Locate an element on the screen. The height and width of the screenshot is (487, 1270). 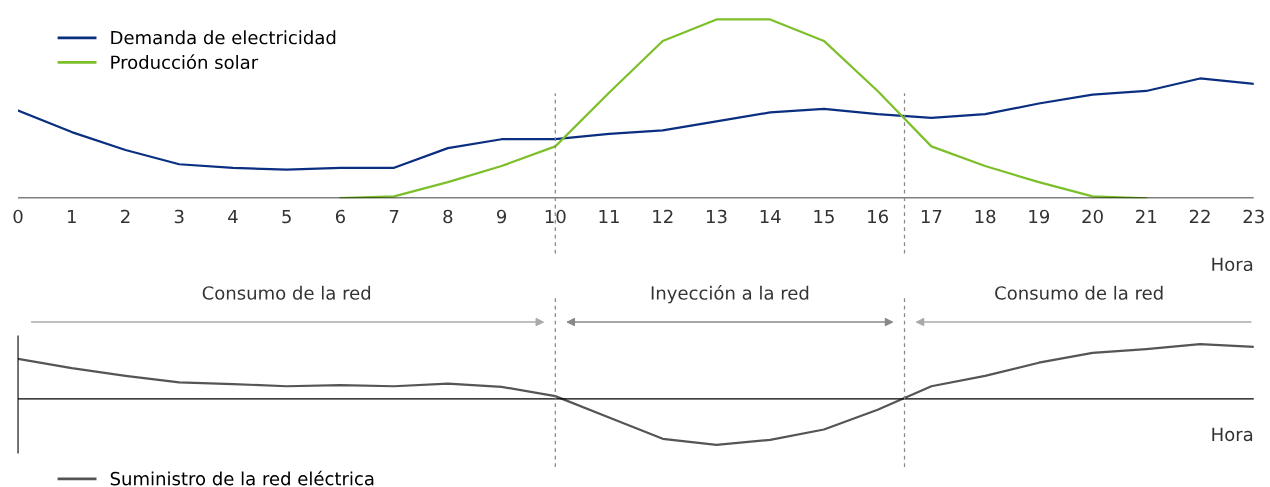
x-tick-label: 20 is located at coordinates (1092, 216).